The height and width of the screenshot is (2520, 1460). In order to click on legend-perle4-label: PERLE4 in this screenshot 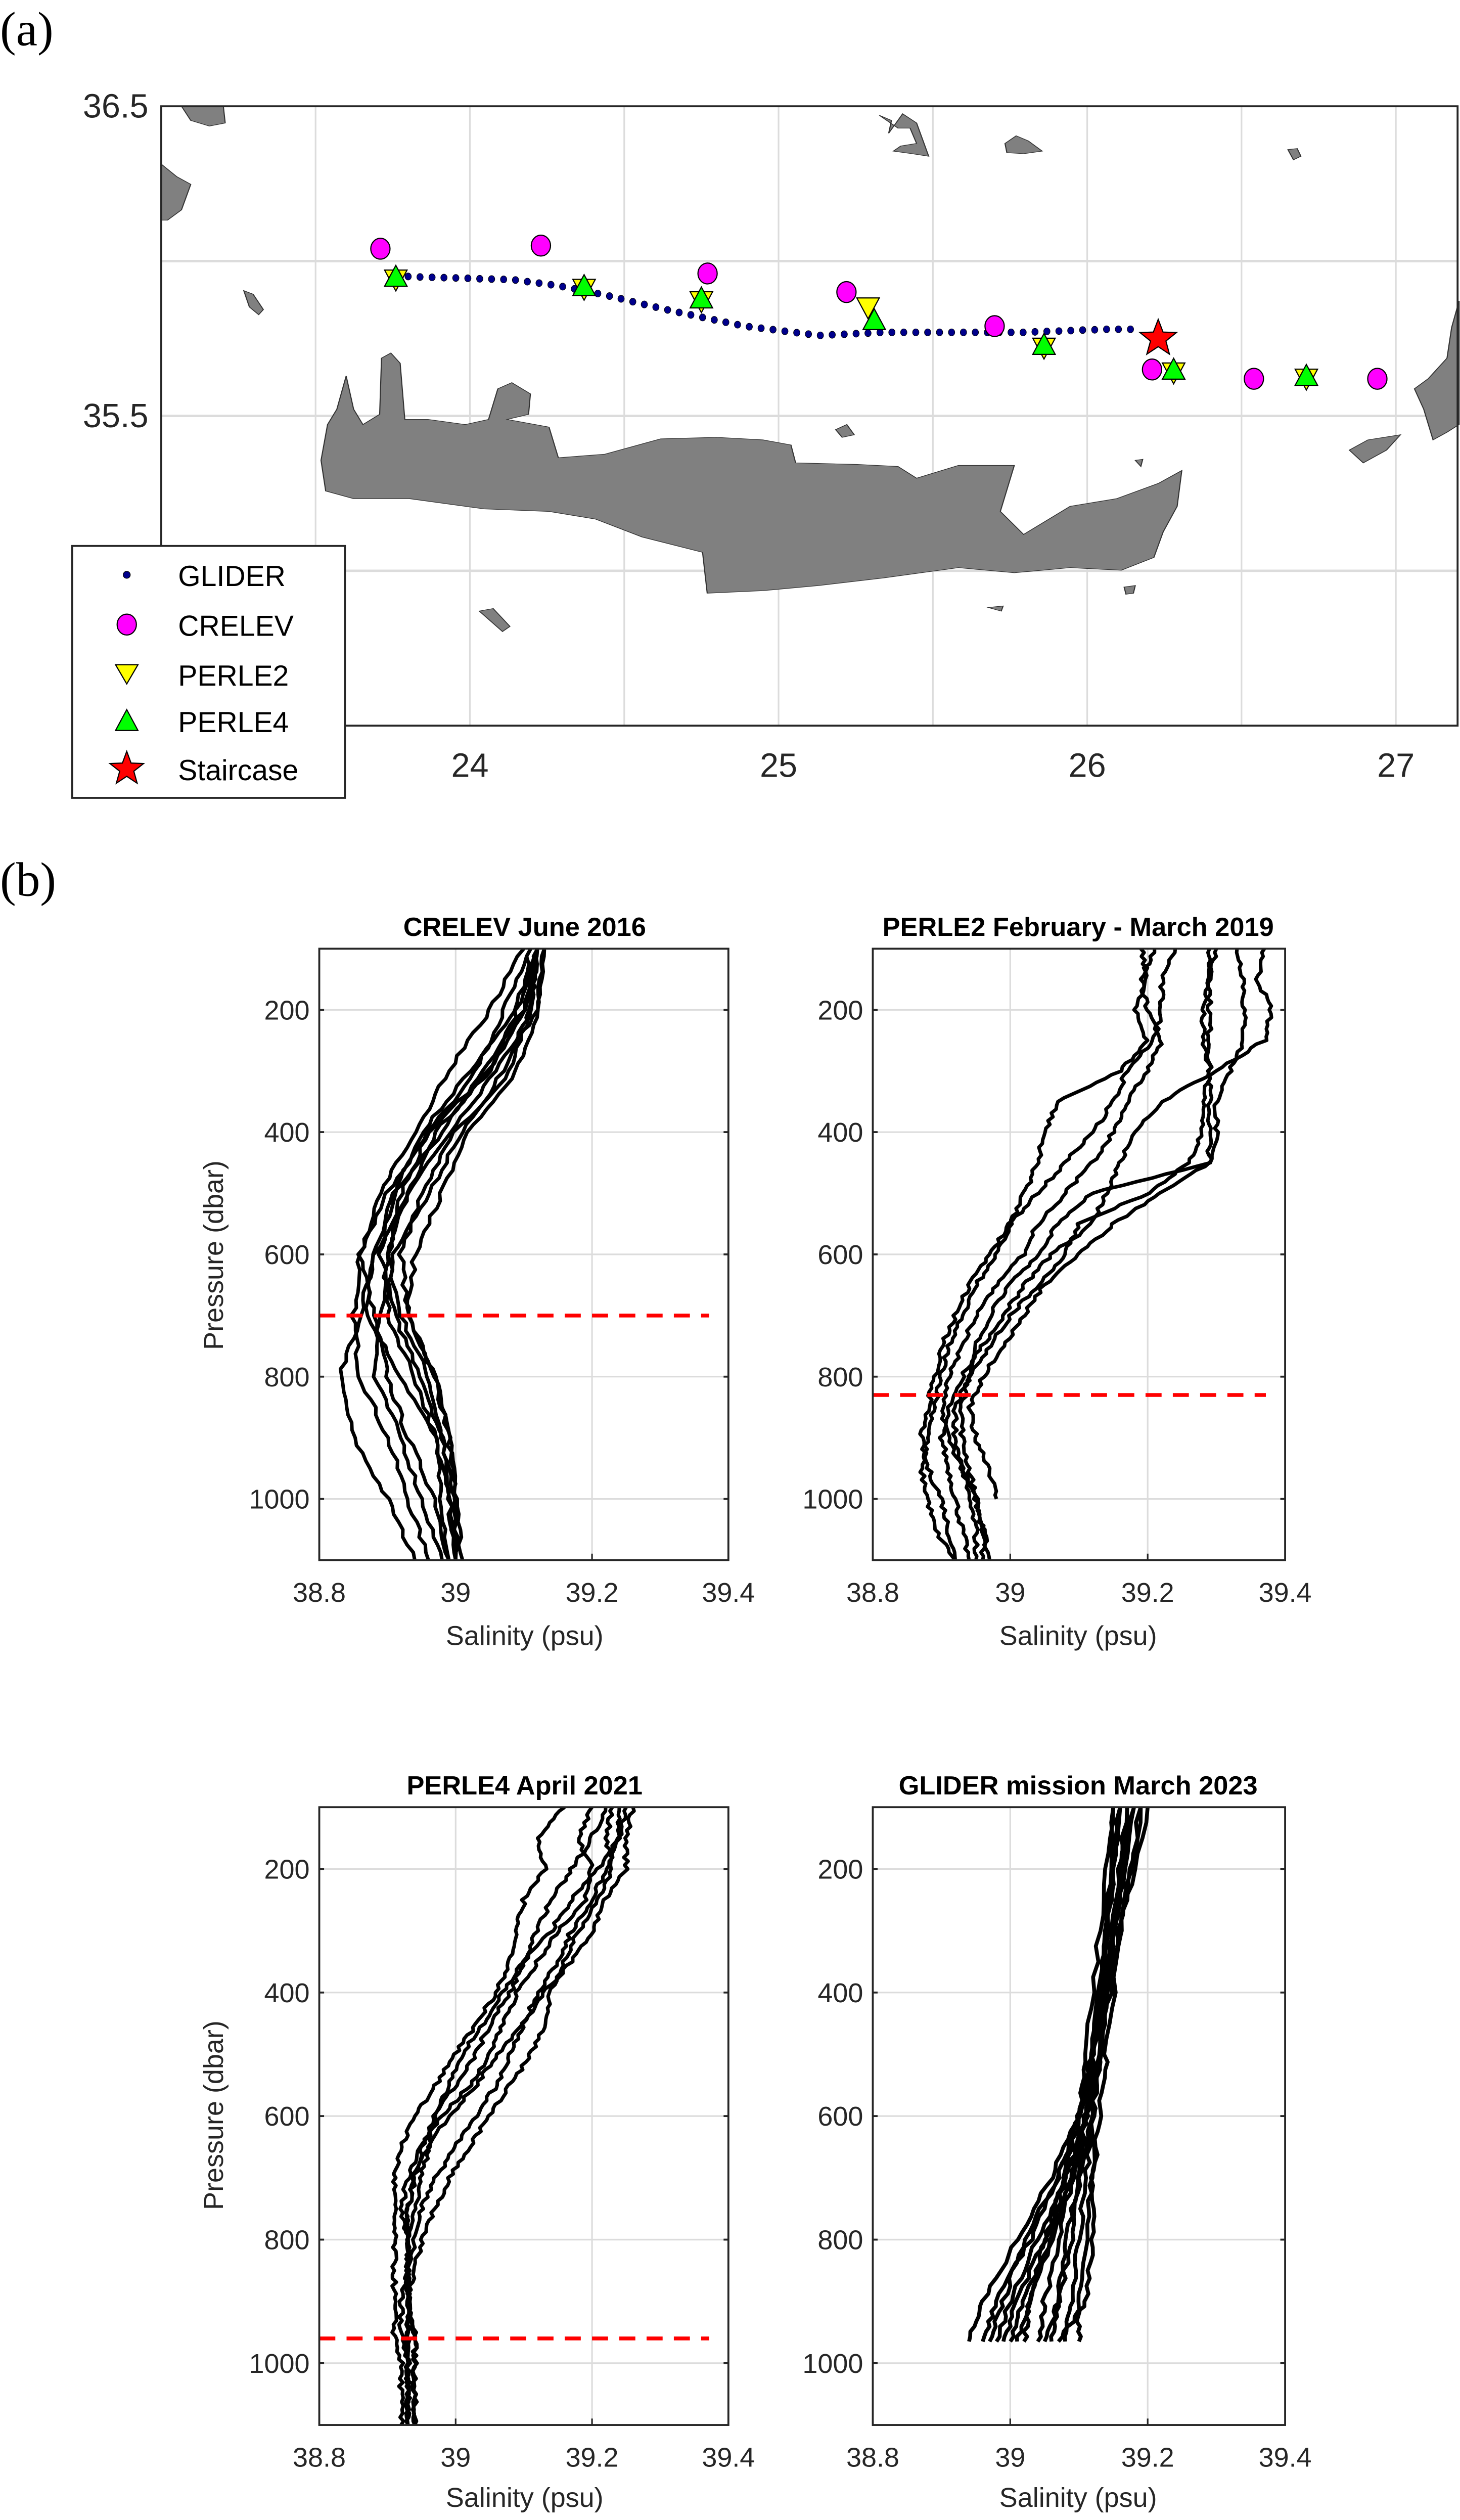, I will do `click(233, 723)`.